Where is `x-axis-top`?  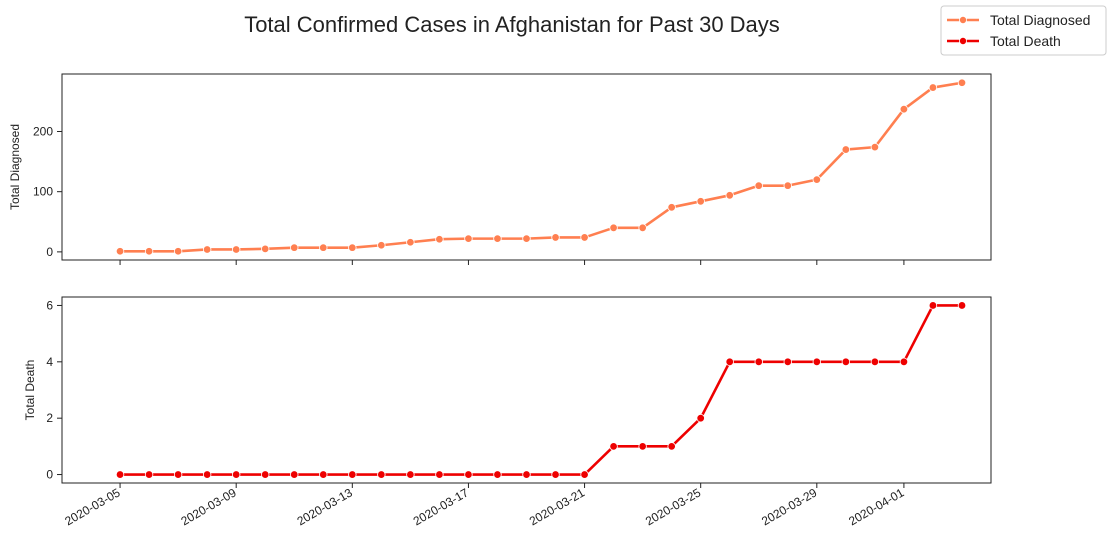 x-axis-top is located at coordinates (512, 262).